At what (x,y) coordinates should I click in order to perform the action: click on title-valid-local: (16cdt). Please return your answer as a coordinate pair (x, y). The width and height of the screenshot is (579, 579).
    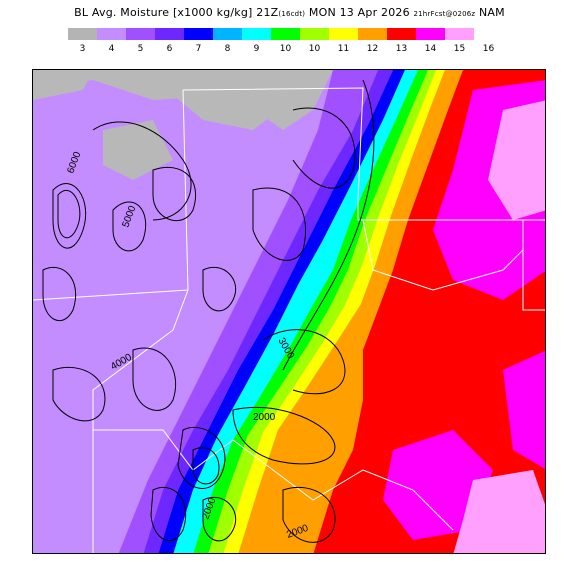
    Looking at the image, I should click on (292, 14).